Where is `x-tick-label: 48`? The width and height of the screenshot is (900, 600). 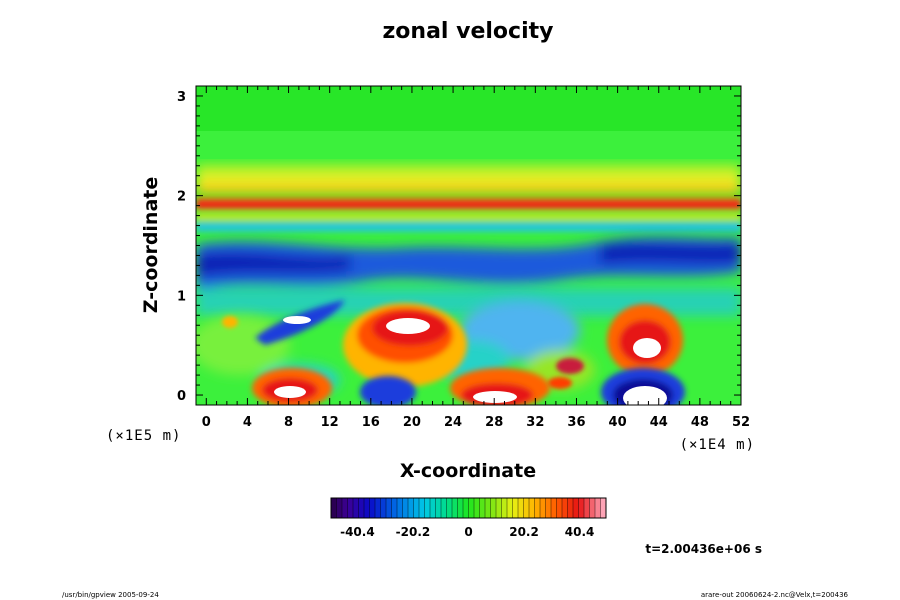 x-tick-label: 48 is located at coordinates (700, 422).